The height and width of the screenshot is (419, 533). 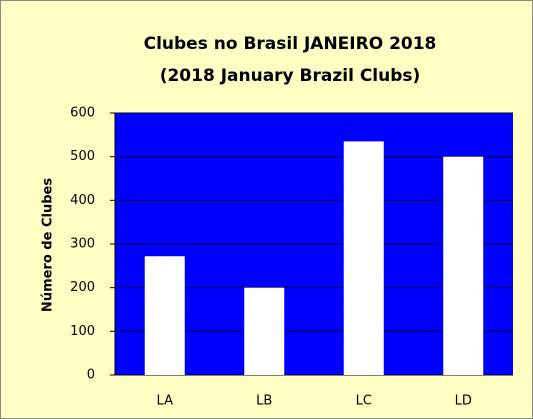 What do you see at coordinates (82, 156) in the screenshot?
I see `y-tick-label: 500` at bounding box center [82, 156].